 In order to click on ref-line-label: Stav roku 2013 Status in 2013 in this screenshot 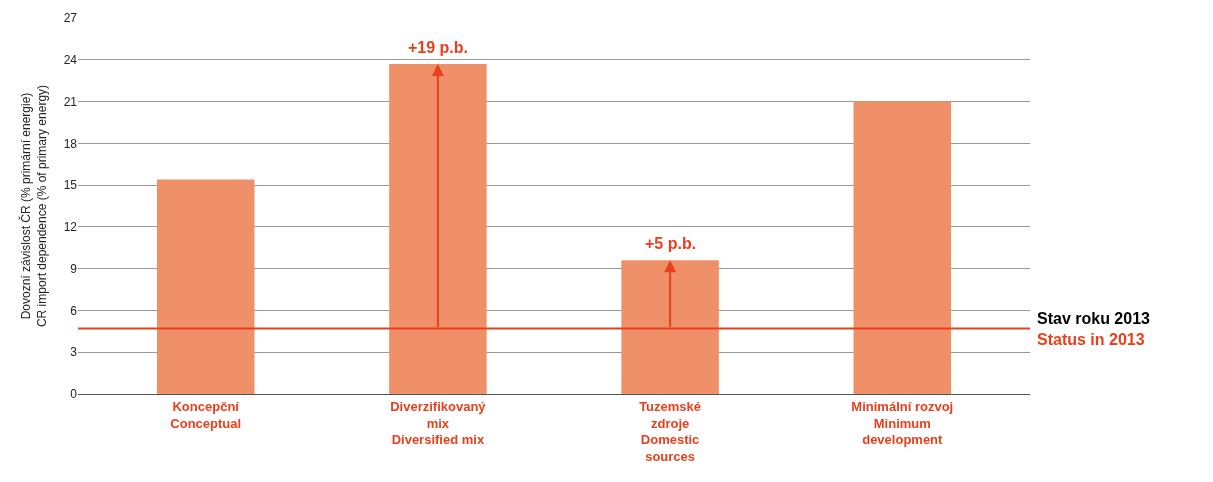, I will do `click(1094, 329)`.